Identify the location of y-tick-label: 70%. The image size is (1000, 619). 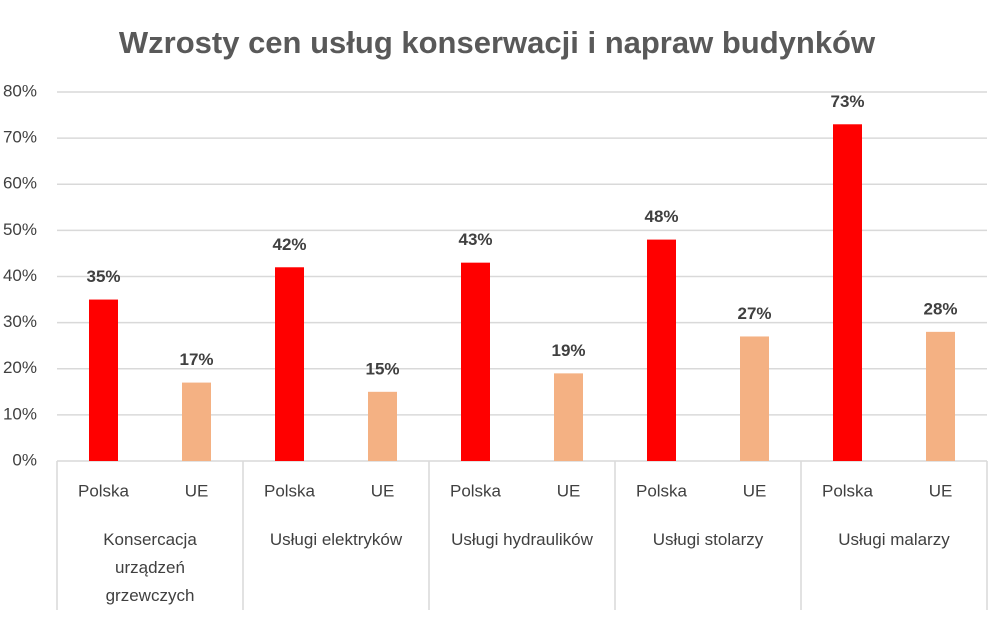
(20, 137).